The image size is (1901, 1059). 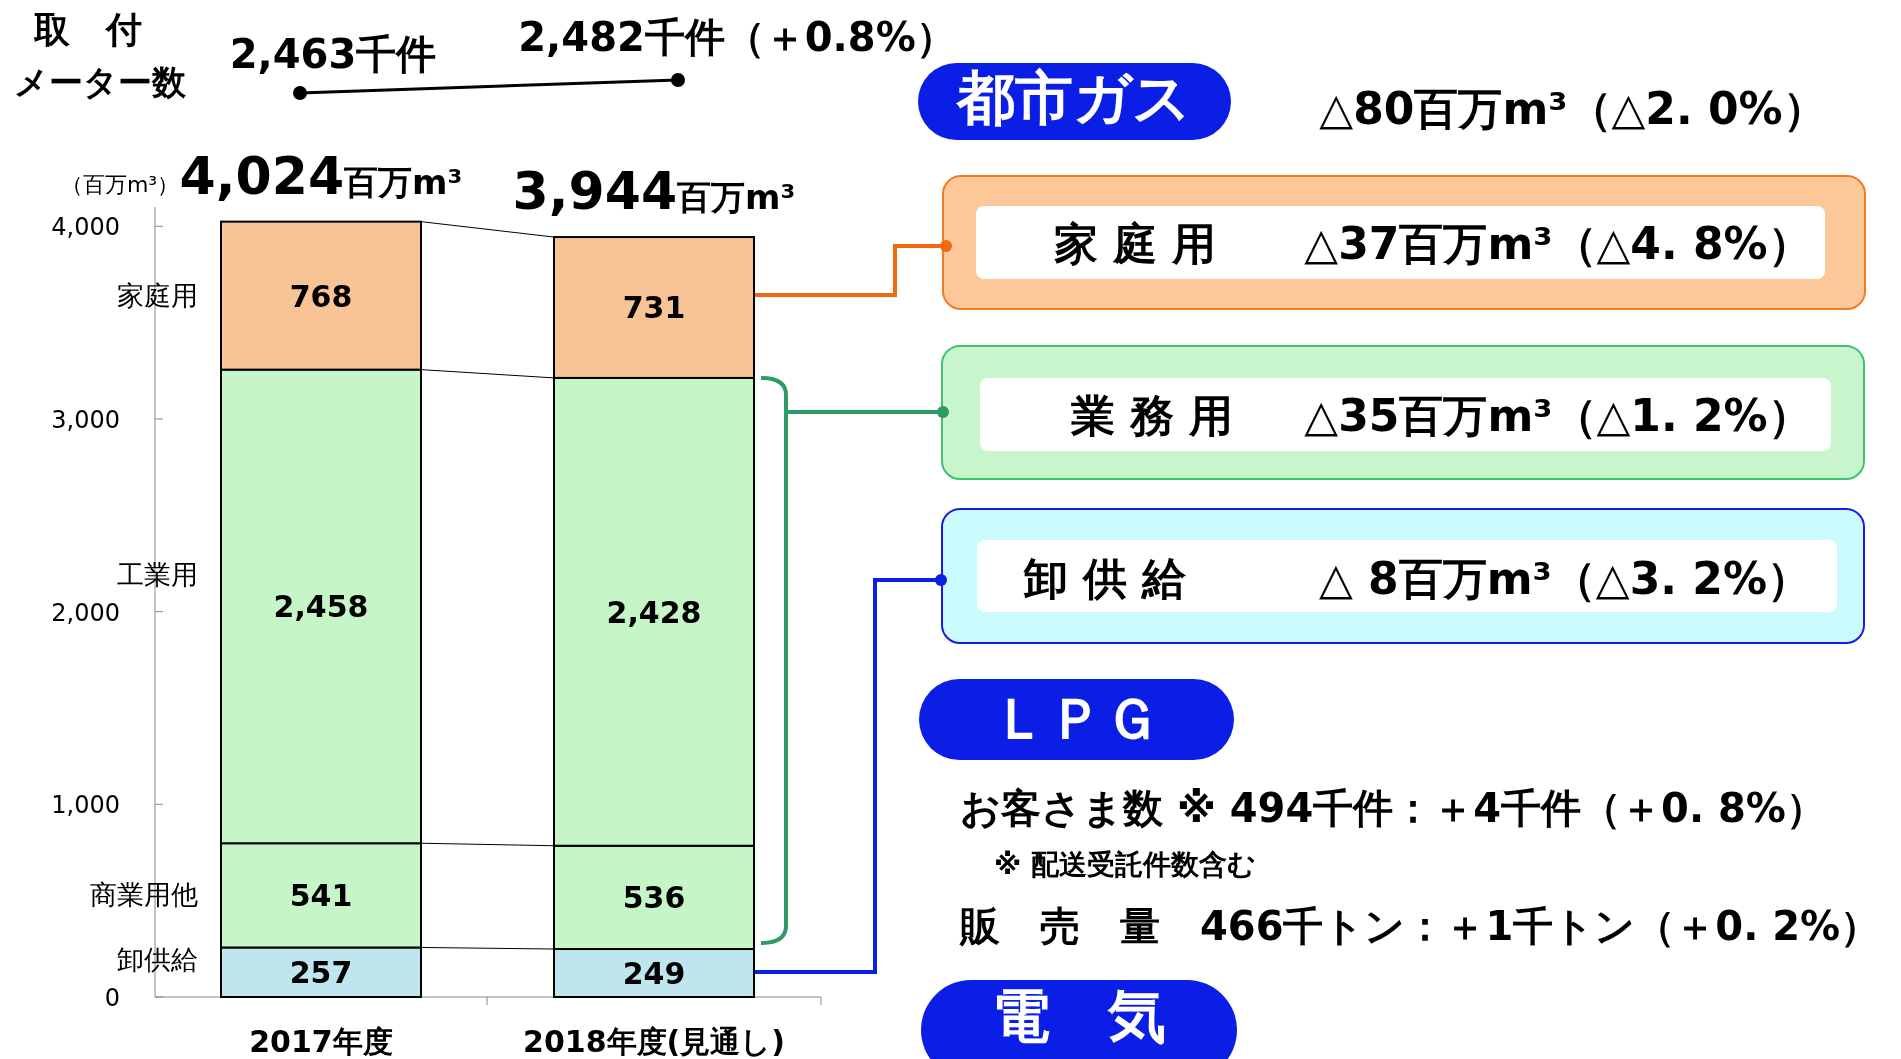 I want to click on y-tick-label: 1,000, so click(x=85, y=805).